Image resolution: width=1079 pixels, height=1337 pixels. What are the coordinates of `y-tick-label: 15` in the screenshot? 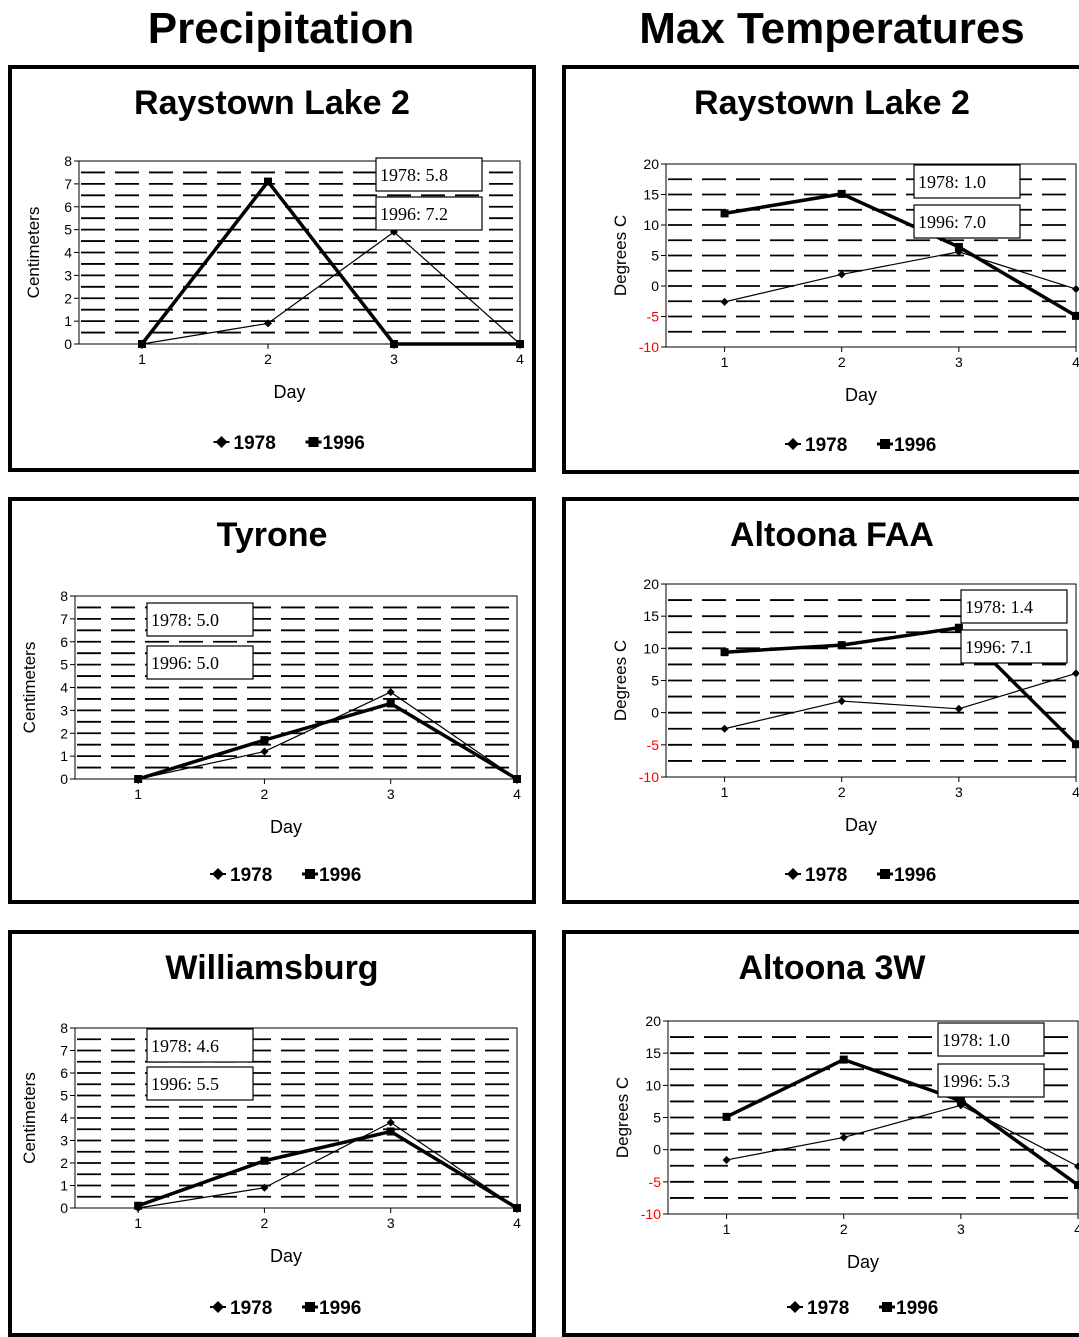 It's located at (653, 1053).